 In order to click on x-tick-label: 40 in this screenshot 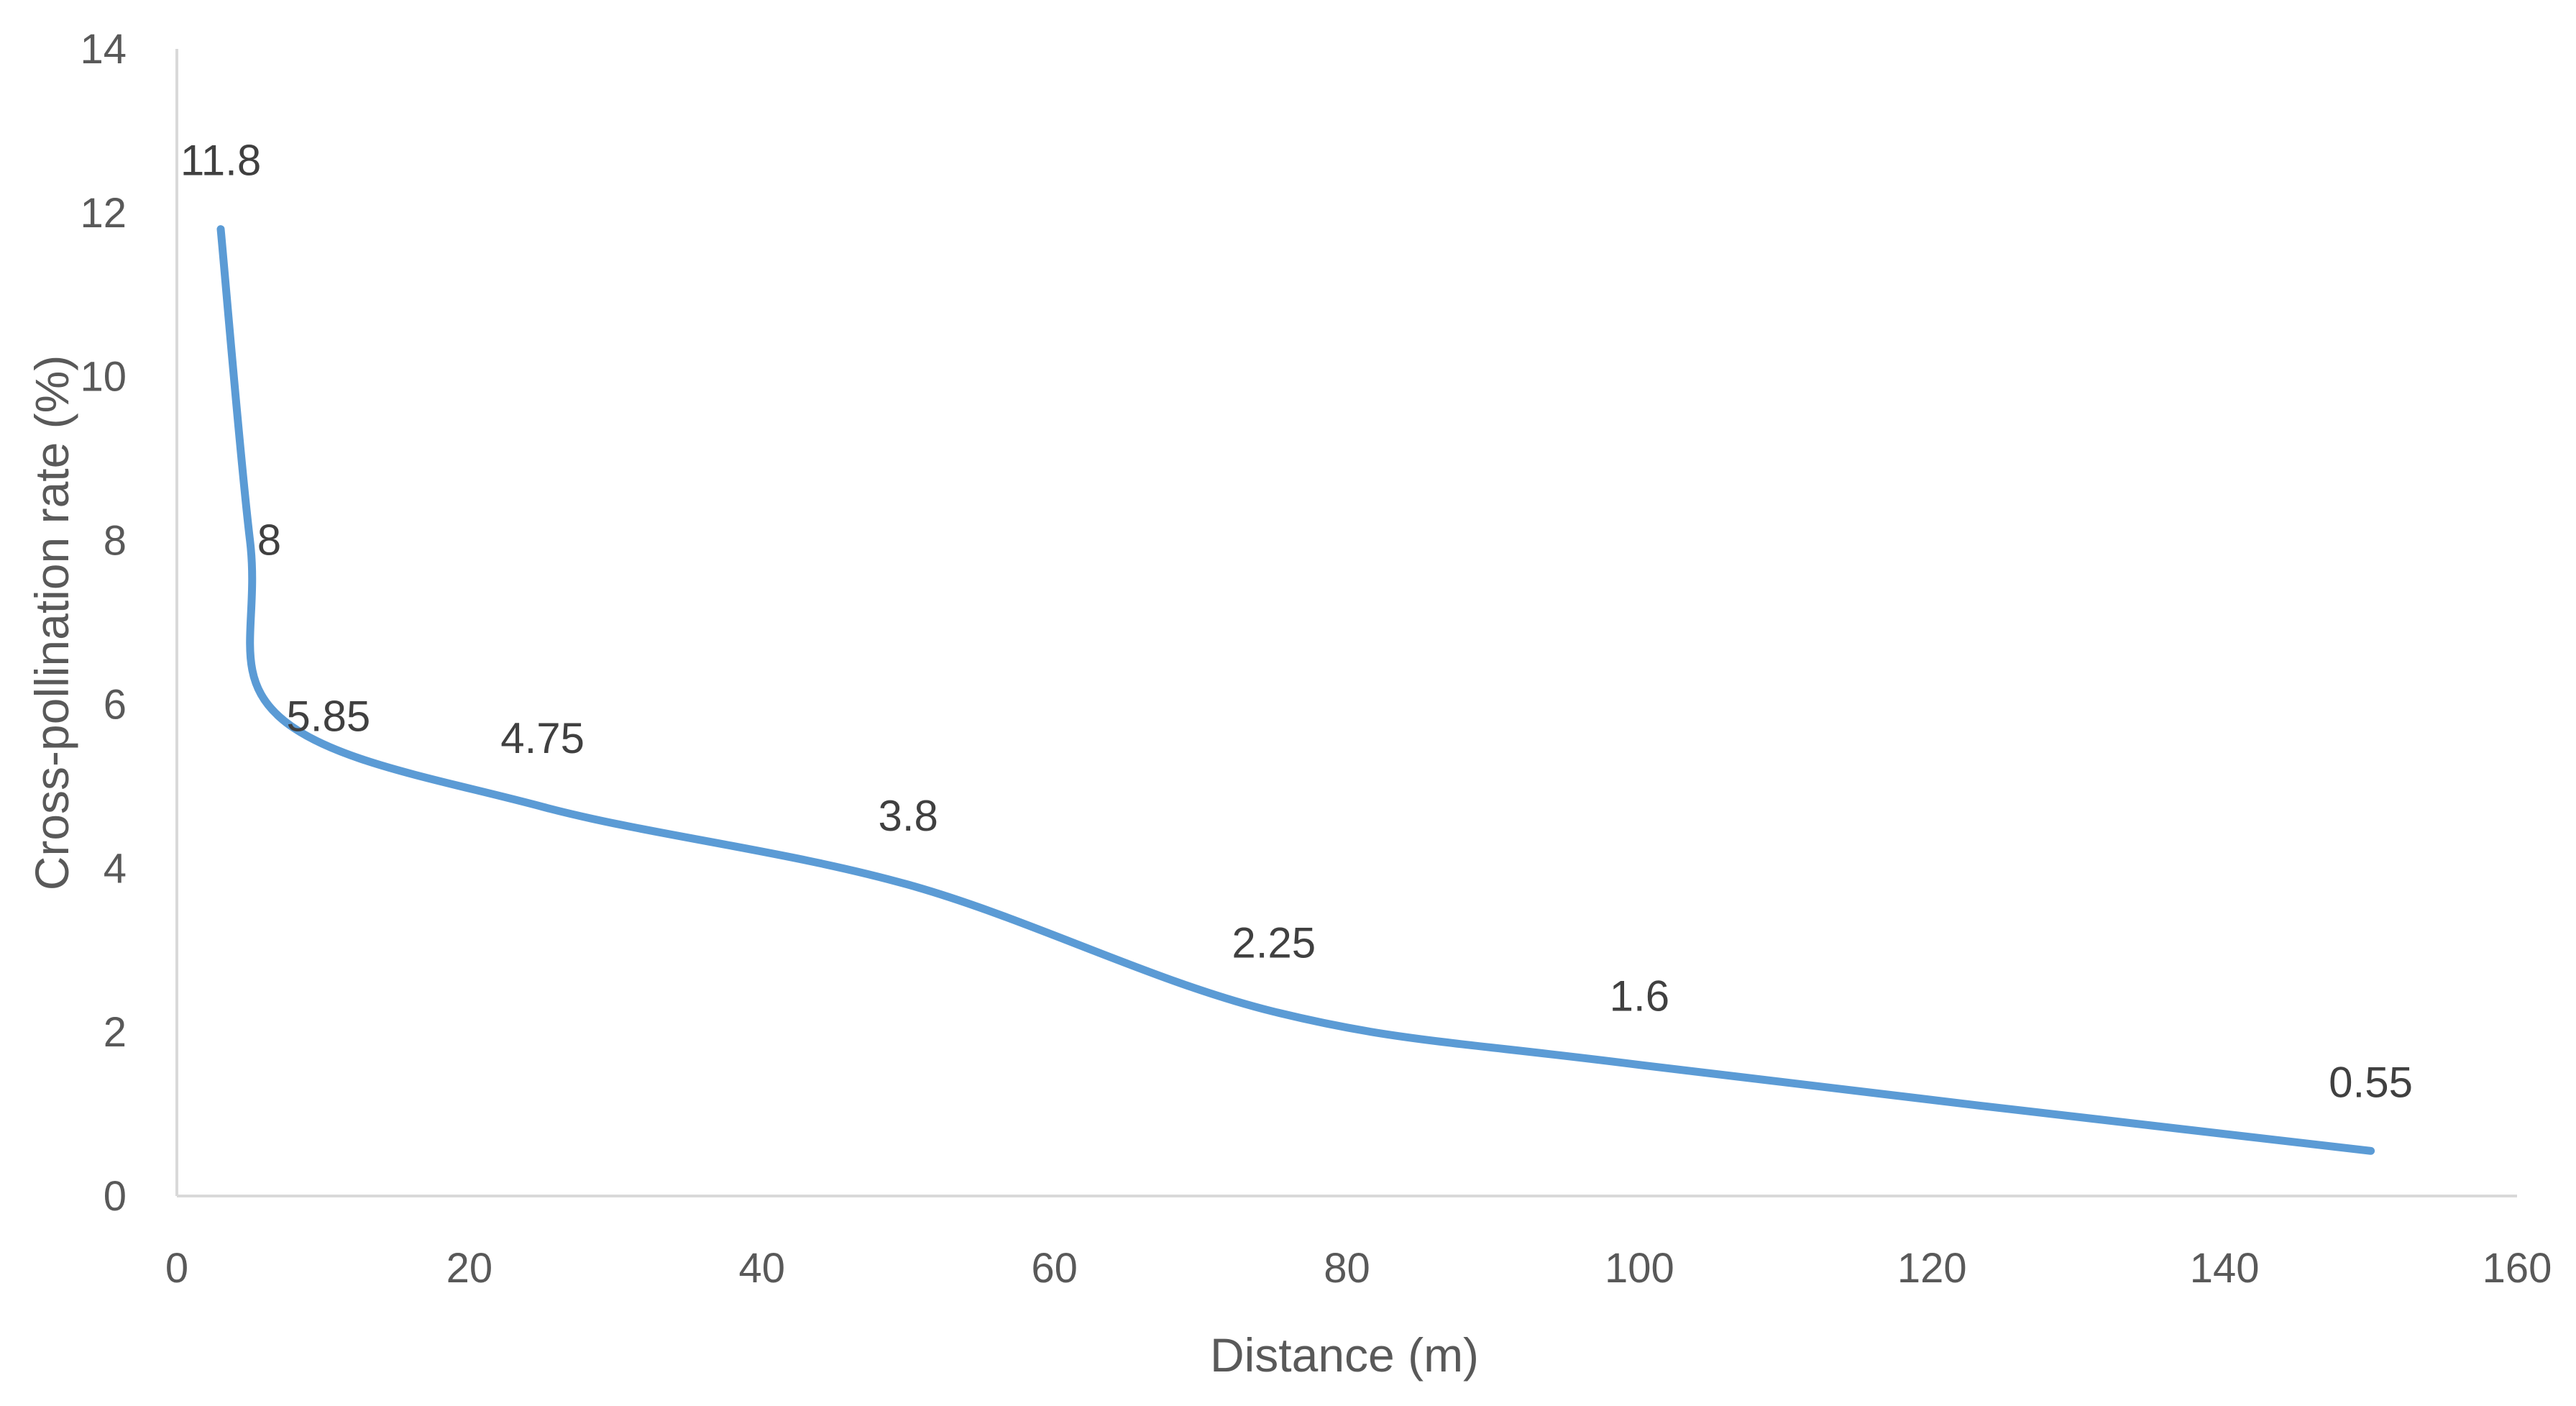, I will do `click(761, 1268)`.